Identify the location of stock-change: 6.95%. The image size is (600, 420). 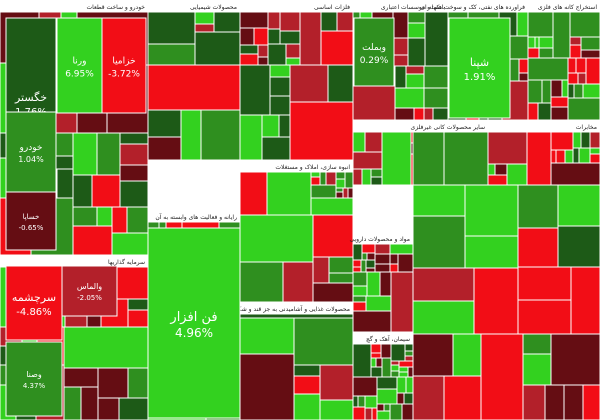
(79, 75).